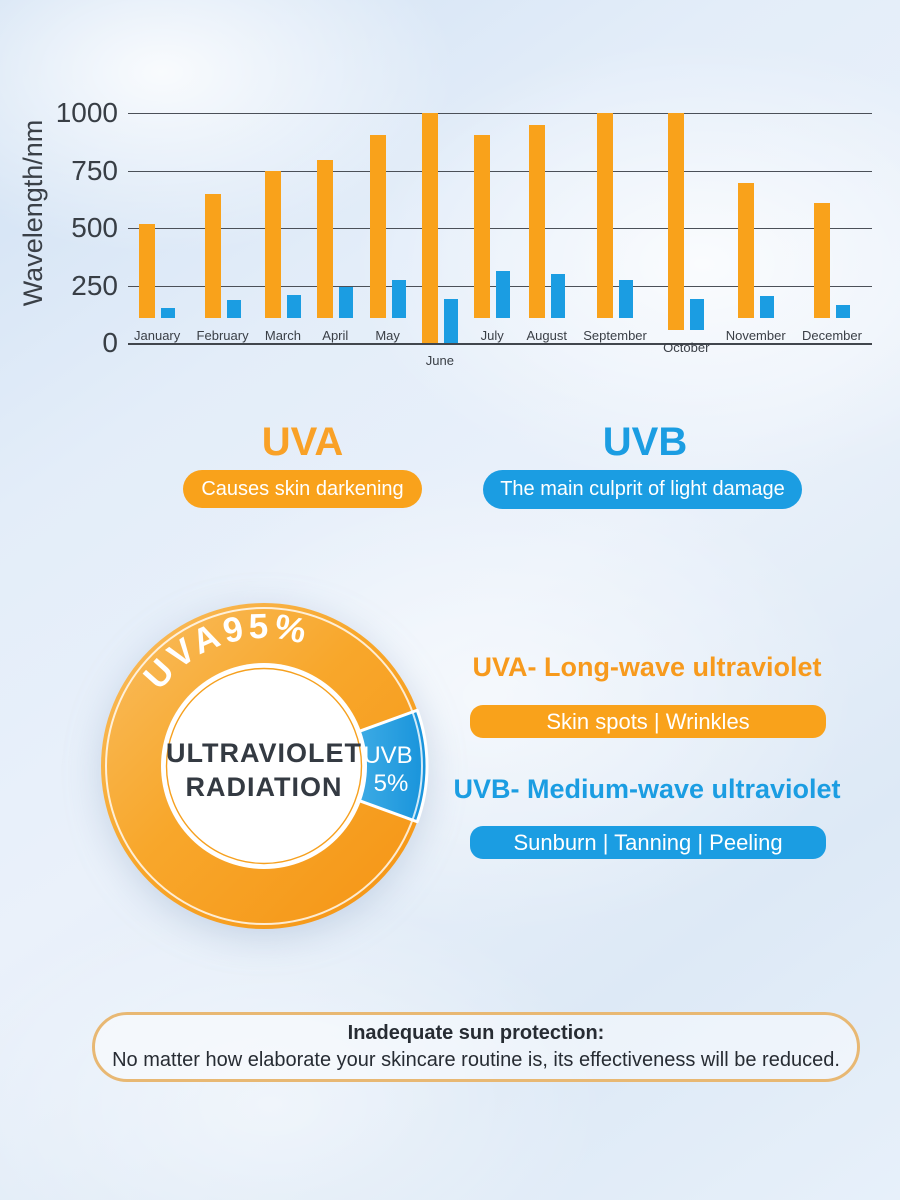  Describe the element at coordinates (398, 299) in the screenshot. I see `bar-uvb-may` at that location.